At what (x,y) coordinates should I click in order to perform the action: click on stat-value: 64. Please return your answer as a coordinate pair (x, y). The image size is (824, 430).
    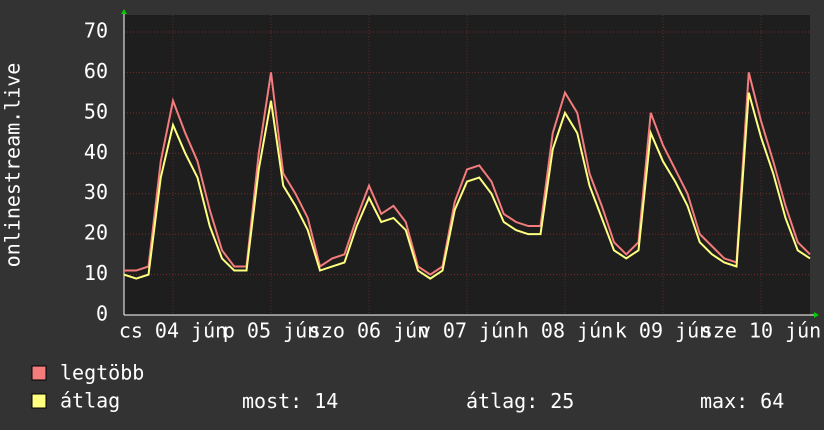
    Looking at the image, I should click on (772, 401).